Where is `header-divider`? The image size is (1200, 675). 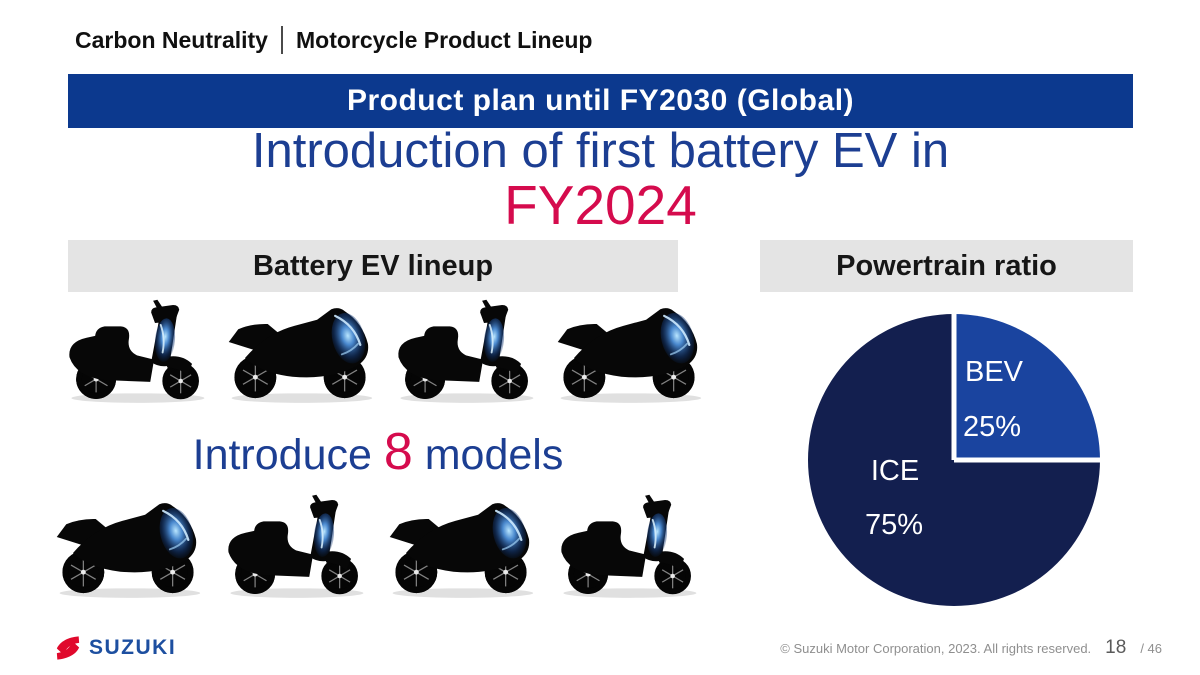 header-divider is located at coordinates (281, 40).